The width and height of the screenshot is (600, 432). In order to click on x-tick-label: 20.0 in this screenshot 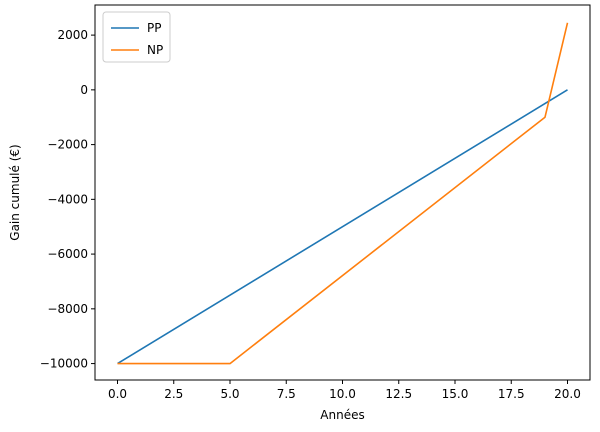, I will do `click(567, 394)`.